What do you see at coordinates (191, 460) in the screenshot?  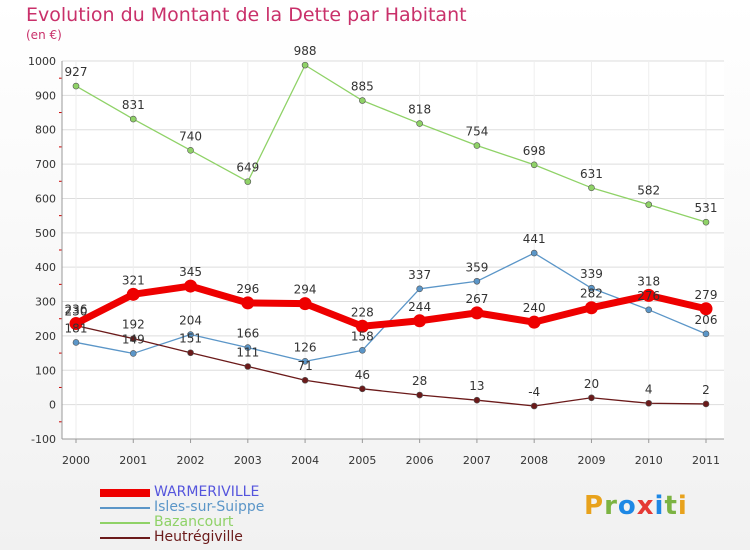 I see `x-tick-label: 2002` at bounding box center [191, 460].